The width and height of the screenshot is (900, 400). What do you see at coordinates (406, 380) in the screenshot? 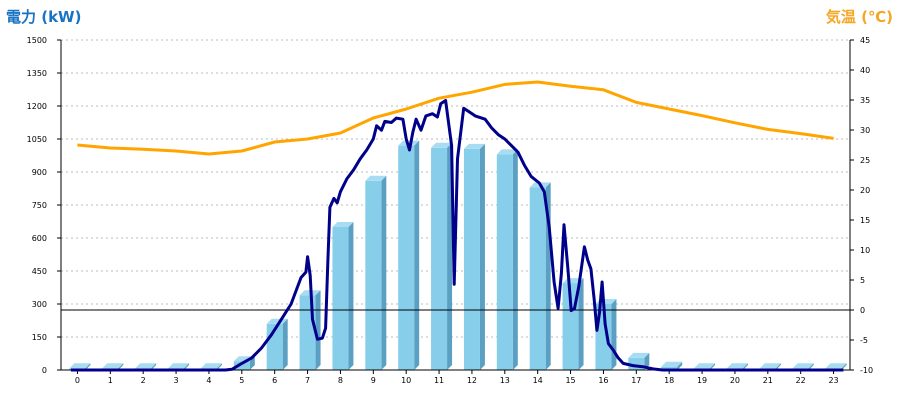
I see `x-tick-label: 10` at bounding box center [406, 380].